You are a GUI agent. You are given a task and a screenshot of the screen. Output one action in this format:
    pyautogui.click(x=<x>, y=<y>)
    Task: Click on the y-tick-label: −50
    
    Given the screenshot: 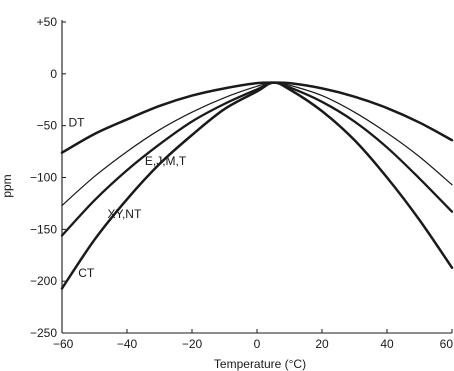 What is the action you would take?
    pyautogui.click(x=47, y=126)
    